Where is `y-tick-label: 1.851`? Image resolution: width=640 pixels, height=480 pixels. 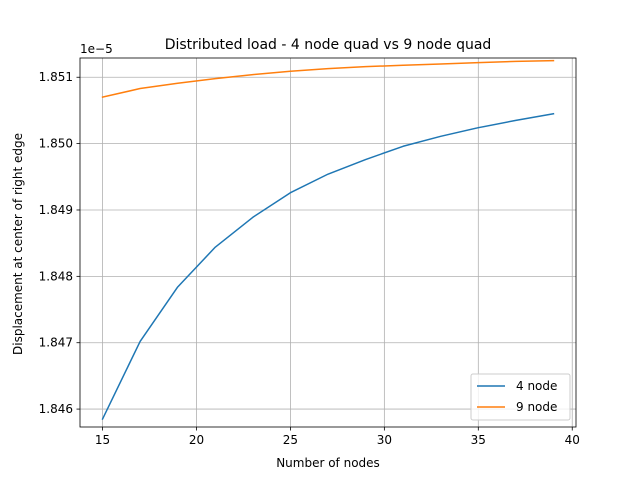
y-tick-label: 1.851 is located at coordinates (56, 77).